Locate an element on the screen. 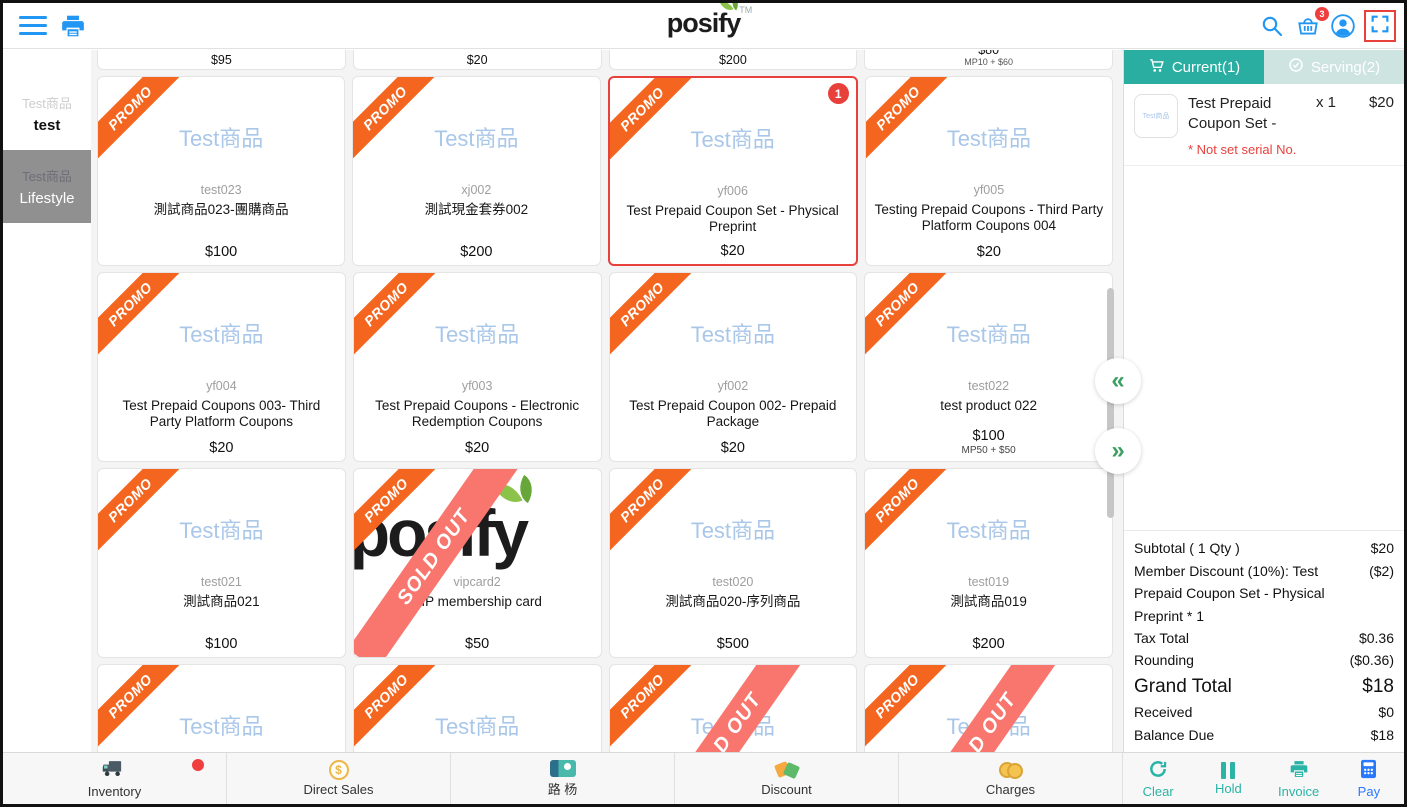  clear-button: Clear is located at coordinates (1158, 778).